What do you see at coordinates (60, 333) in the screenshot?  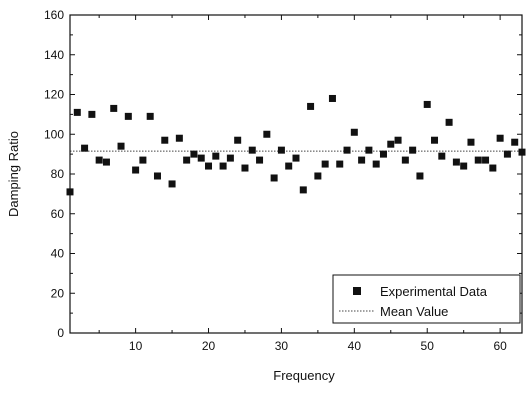 I see `y-tick-label: 0` at bounding box center [60, 333].